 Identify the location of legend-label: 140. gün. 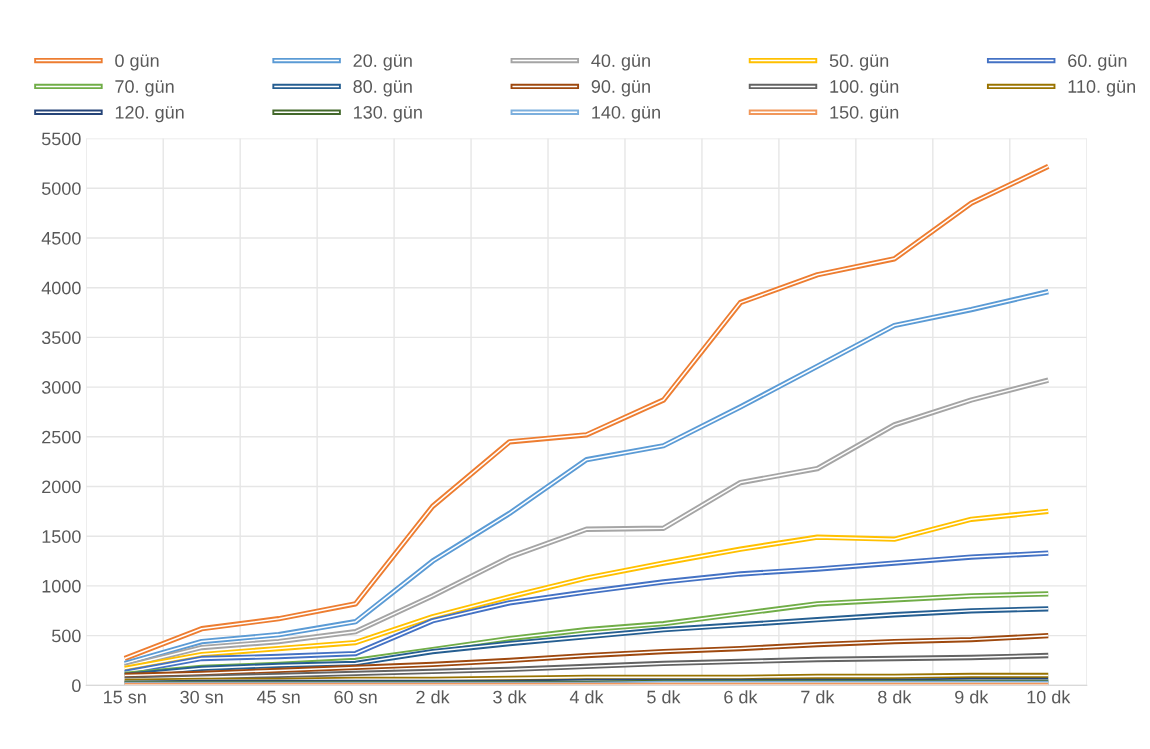
(626, 114).